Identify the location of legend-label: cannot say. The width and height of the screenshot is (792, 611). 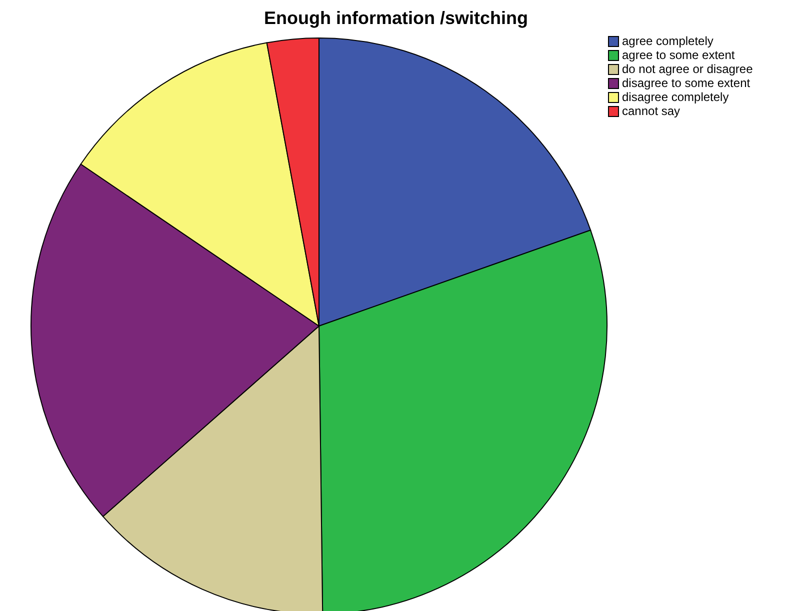
(651, 111).